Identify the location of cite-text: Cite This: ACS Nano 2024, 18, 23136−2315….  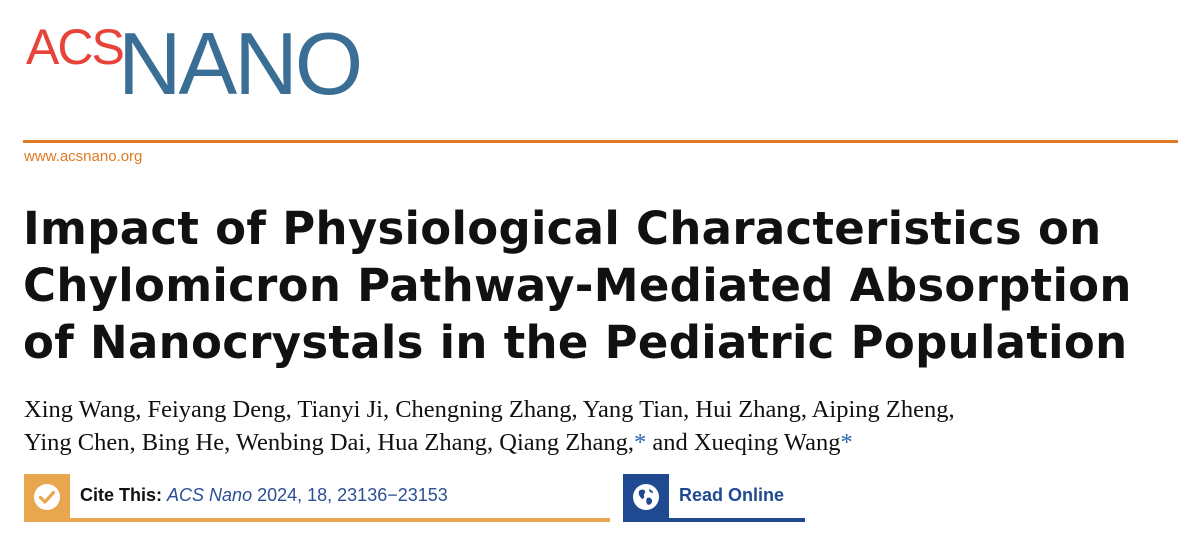
(264, 495).